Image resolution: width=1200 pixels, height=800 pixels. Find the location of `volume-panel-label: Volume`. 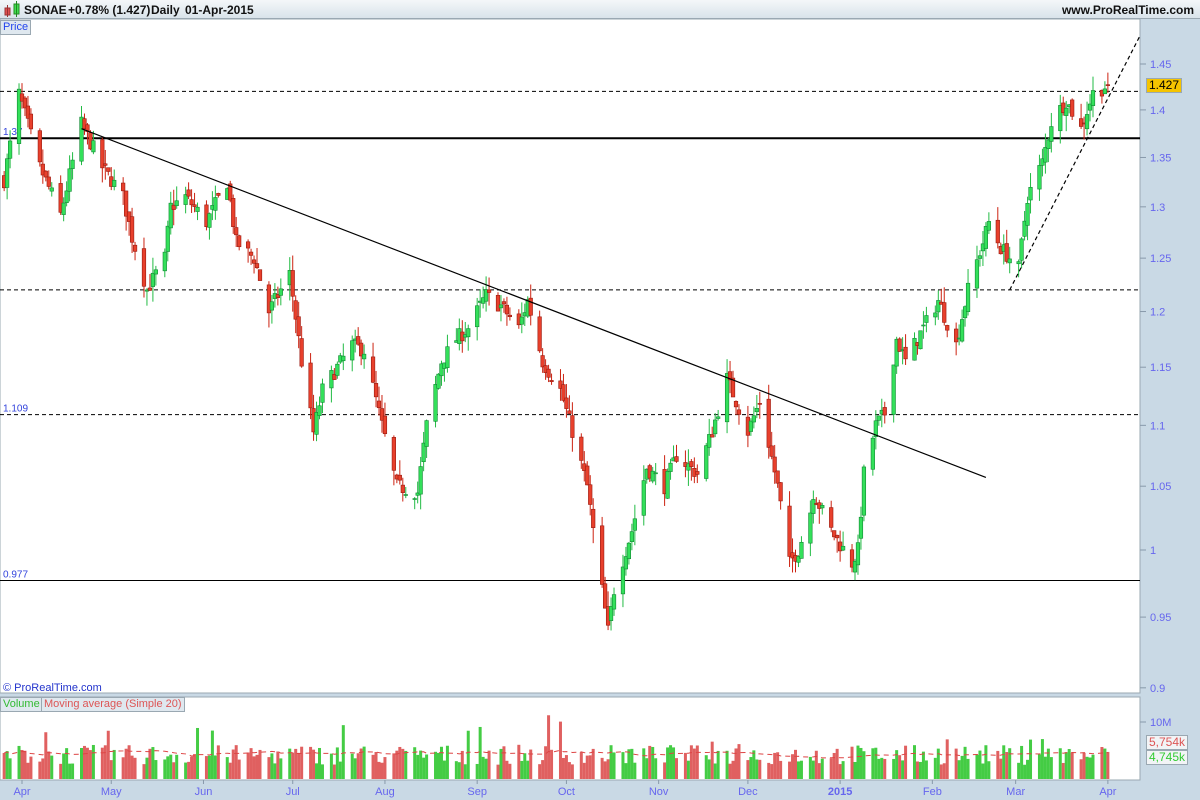

volume-panel-label: Volume is located at coordinates (21, 704).